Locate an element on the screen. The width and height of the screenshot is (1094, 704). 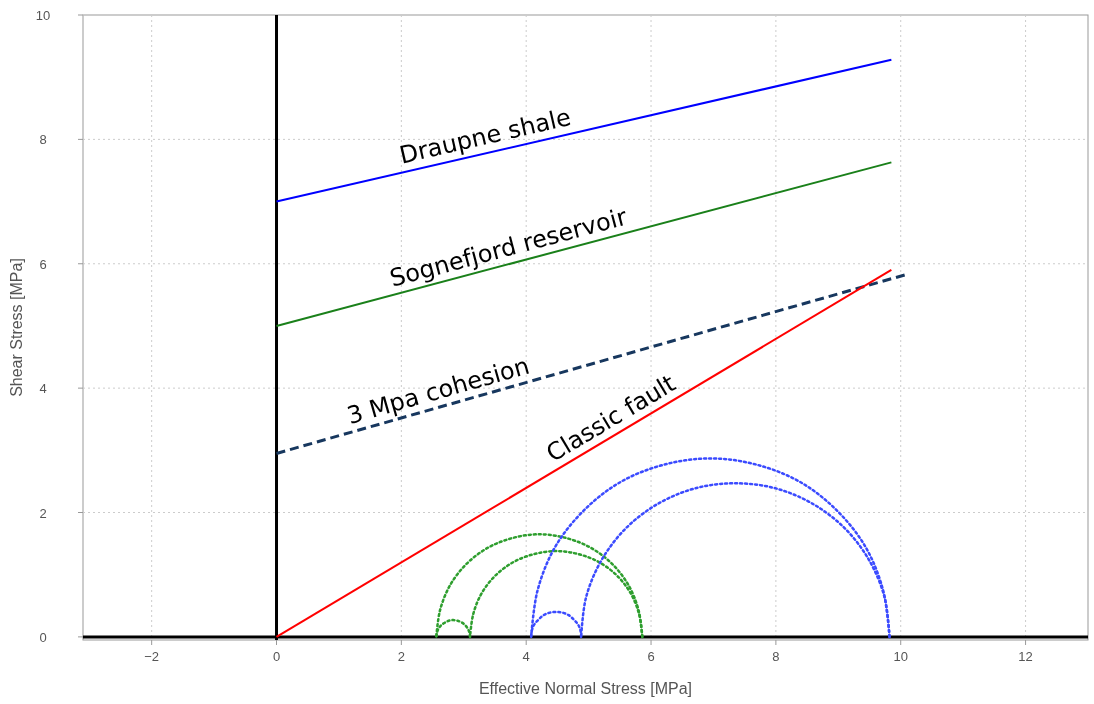
y-tick-label: 8 is located at coordinates (43, 140).